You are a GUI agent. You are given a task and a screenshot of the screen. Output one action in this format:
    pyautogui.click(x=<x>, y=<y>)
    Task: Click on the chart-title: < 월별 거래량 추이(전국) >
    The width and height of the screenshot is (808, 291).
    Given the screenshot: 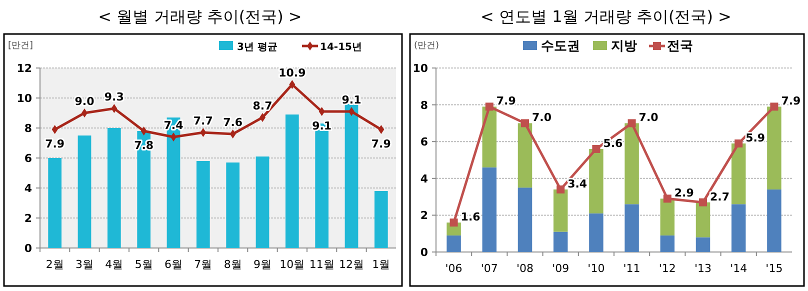 What is the action you would take?
    pyautogui.click(x=200, y=16)
    